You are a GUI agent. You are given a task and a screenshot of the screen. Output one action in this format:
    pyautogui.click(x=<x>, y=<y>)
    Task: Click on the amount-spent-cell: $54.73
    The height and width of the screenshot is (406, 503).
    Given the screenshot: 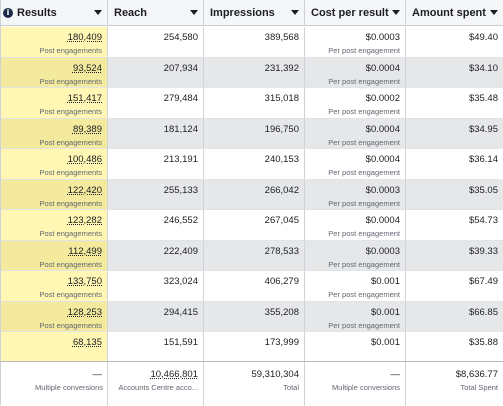 What is the action you would take?
    pyautogui.click(x=454, y=225)
    